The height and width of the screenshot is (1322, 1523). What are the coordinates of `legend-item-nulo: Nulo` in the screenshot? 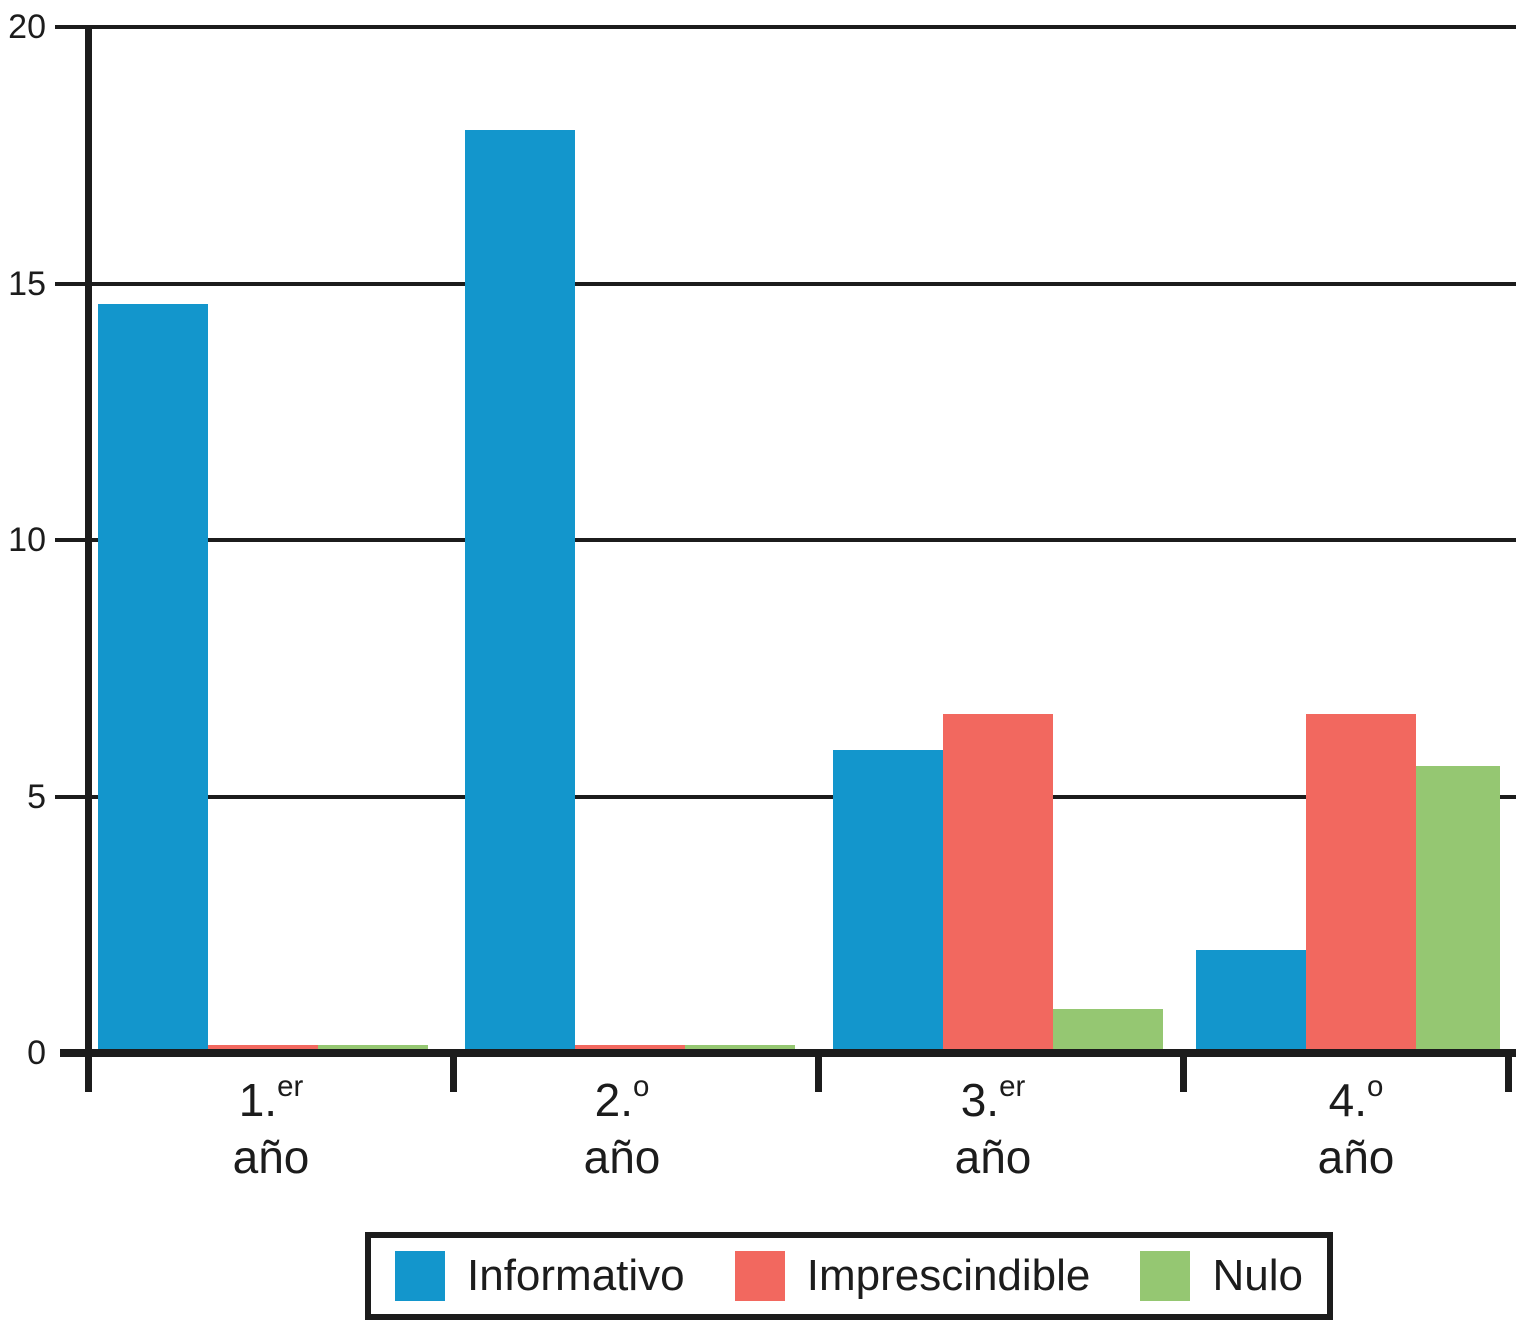 It's located at (1221, 1276).